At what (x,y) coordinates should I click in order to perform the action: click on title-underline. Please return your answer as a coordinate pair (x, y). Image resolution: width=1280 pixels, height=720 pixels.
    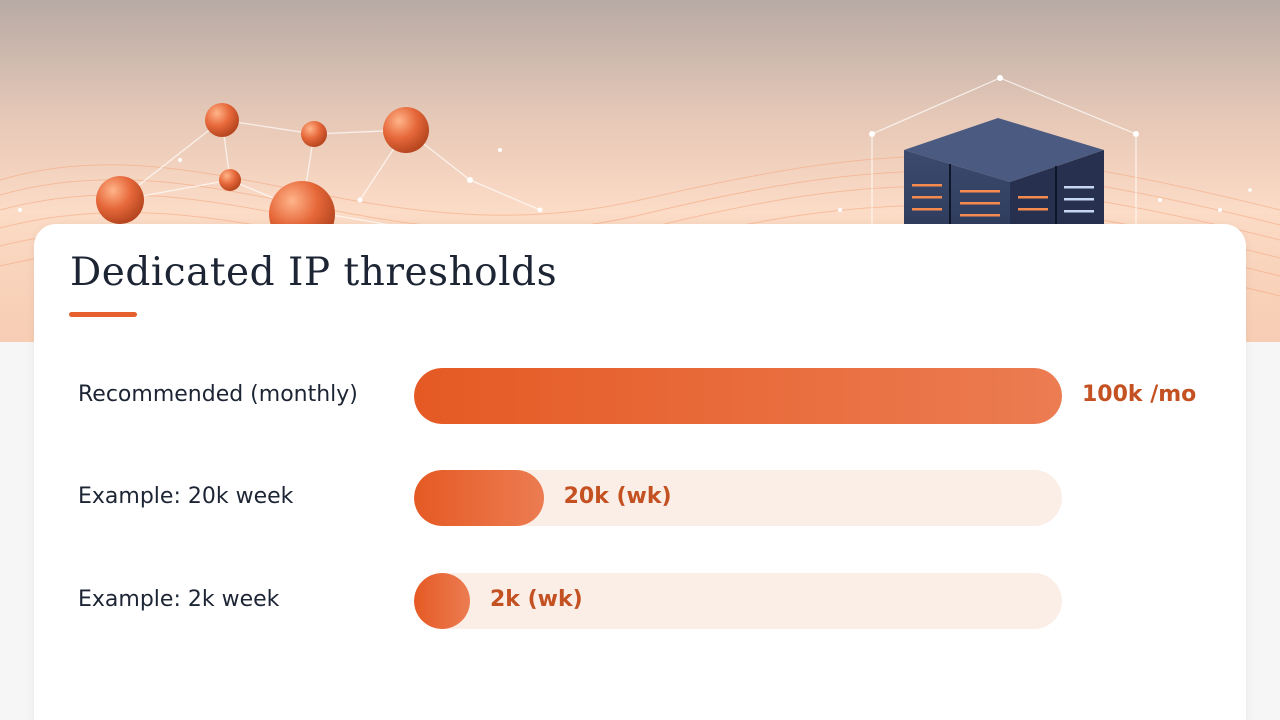
    Looking at the image, I should click on (103, 314).